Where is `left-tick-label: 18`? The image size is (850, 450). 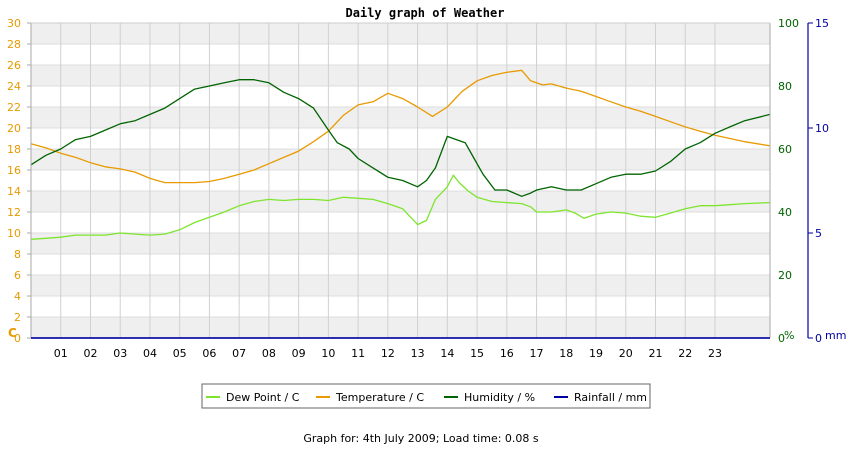 left-tick-label: 18 is located at coordinates (14, 149).